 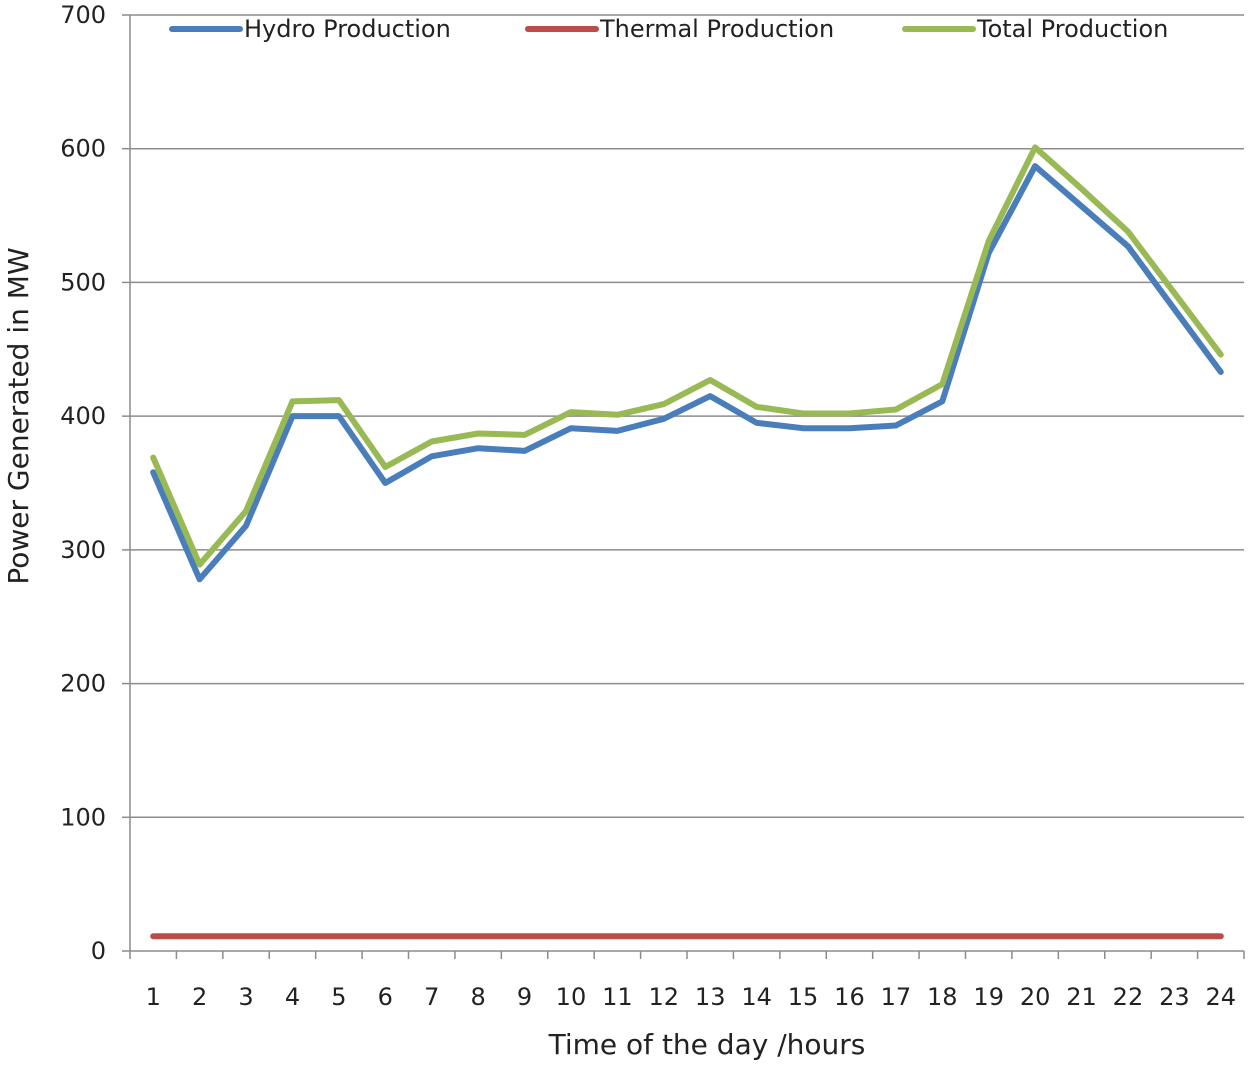 I want to click on y-tick-label: 700, so click(x=83, y=15).